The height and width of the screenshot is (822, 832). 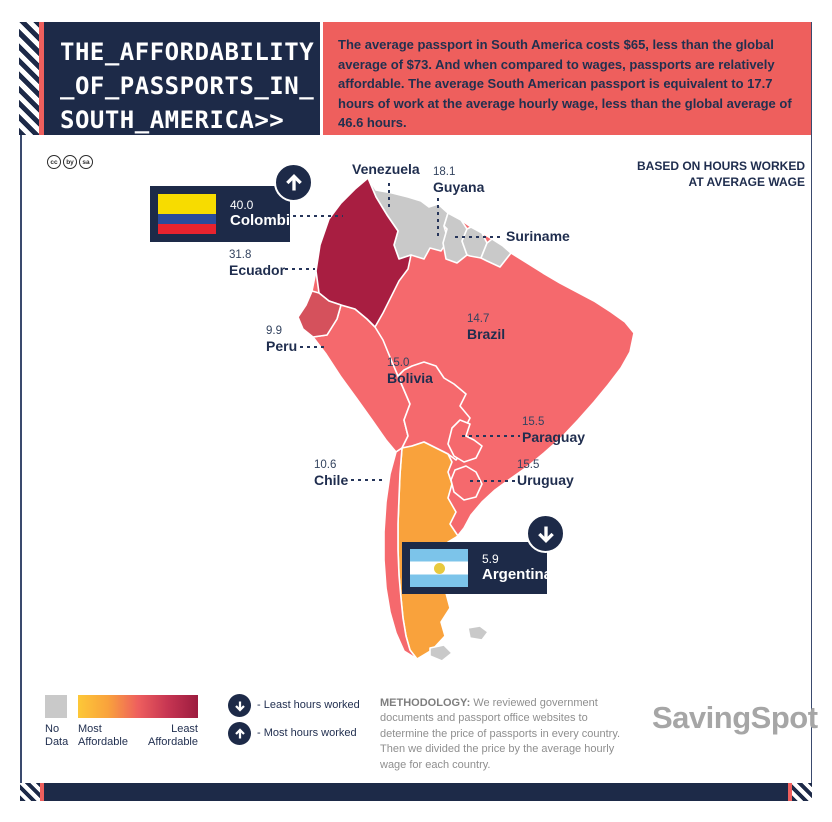 I want to click on country-ecuador, so click(x=319, y=314).